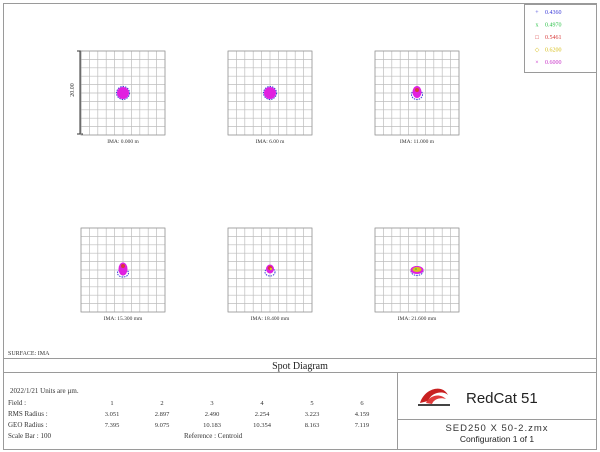  What do you see at coordinates (161, 403) in the screenshot?
I see `field-number: 2` at bounding box center [161, 403].